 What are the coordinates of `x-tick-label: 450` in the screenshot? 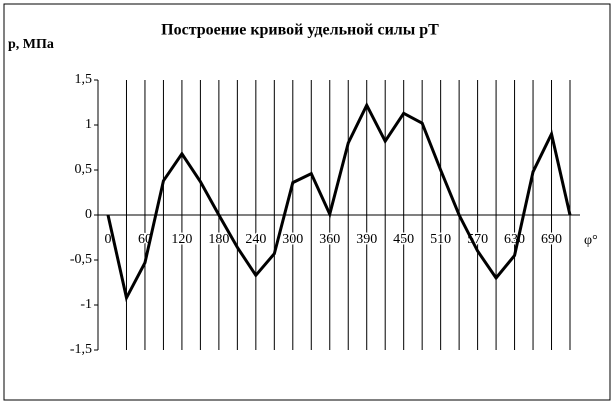 It's located at (403, 239).